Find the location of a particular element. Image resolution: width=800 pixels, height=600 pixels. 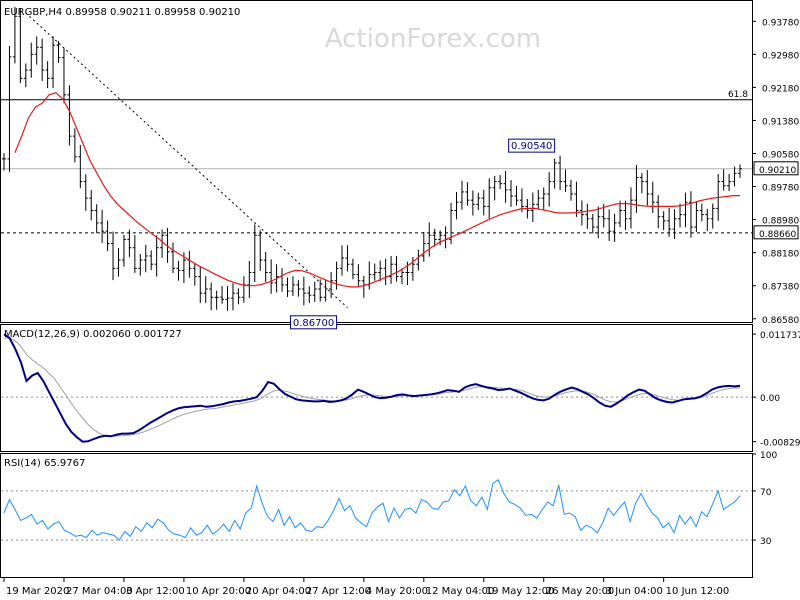

time-axis-label: 19 May 12:00 is located at coordinates (520, 591).